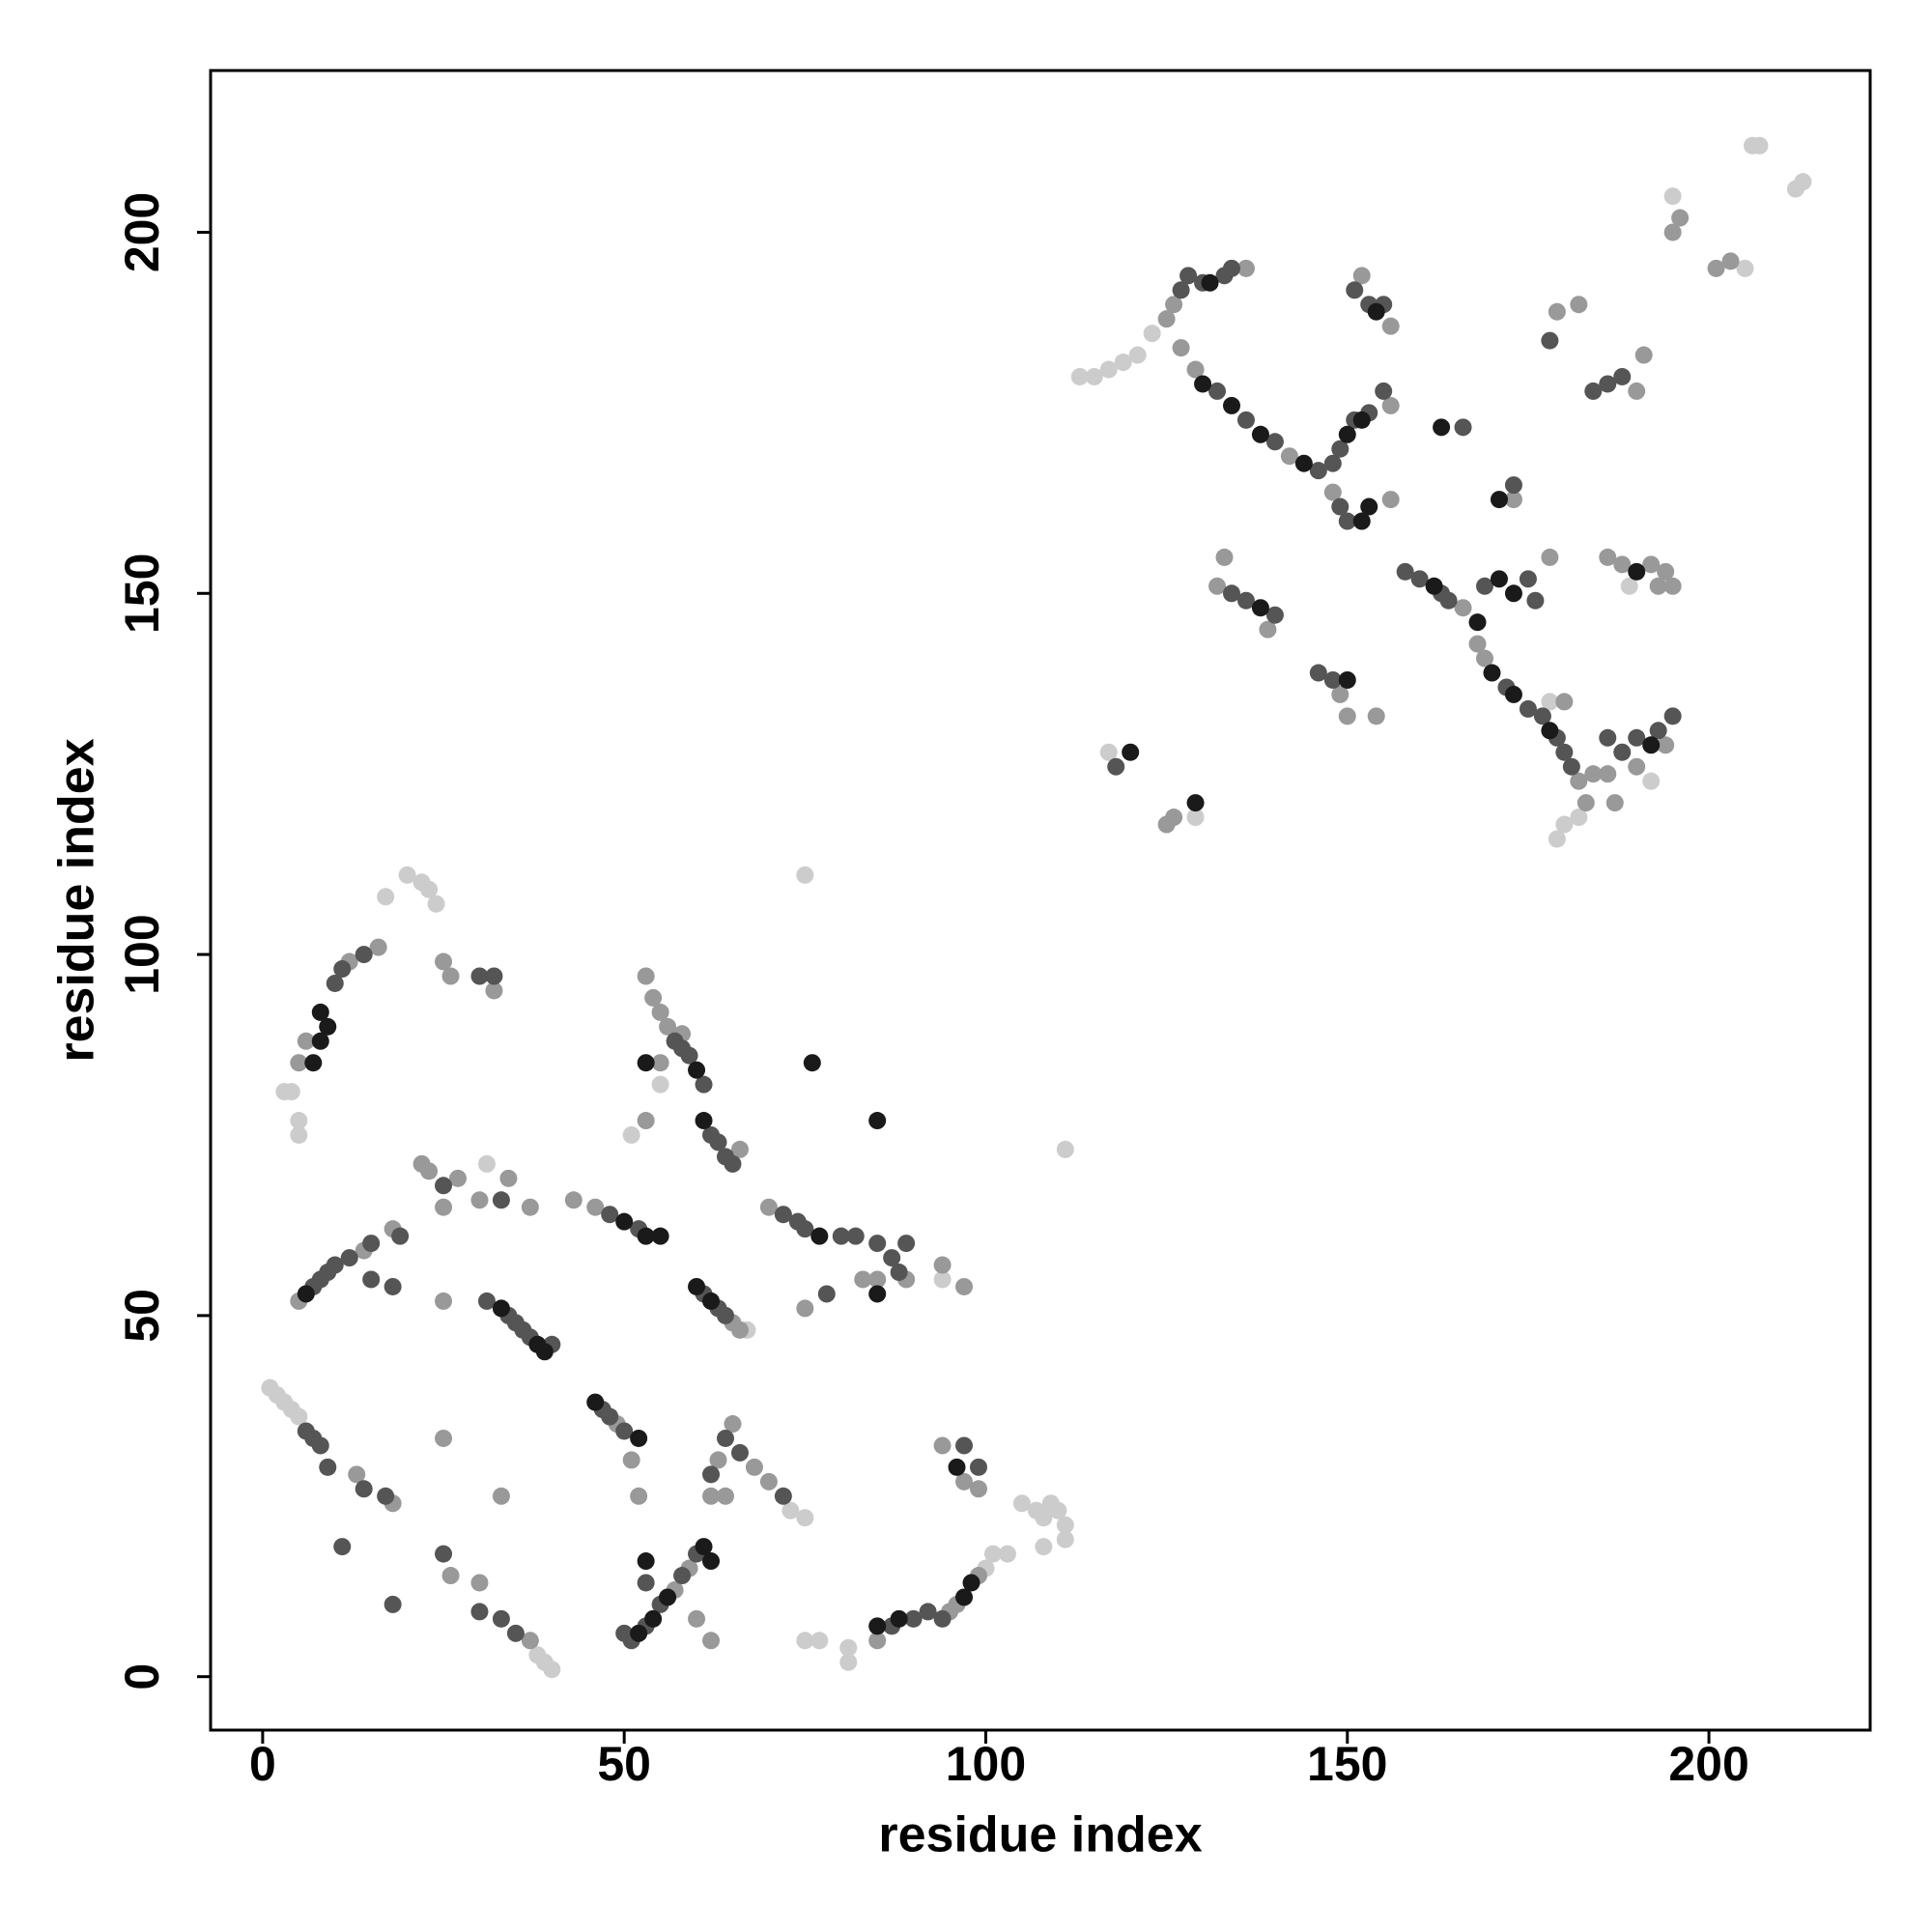 The width and height of the screenshot is (1932, 1932). What do you see at coordinates (1708, 1764) in the screenshot?
I see `x-tick-label: 200` at bounding box center [1708, 1764].